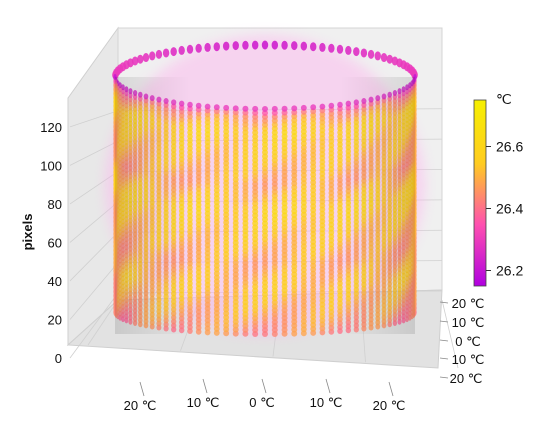 Image resolution: width=550 pixels, height=435 pixels. Describe the element at coordinates (51, 127) in the screenshot. I see `z-tick-label: 120` at that location.